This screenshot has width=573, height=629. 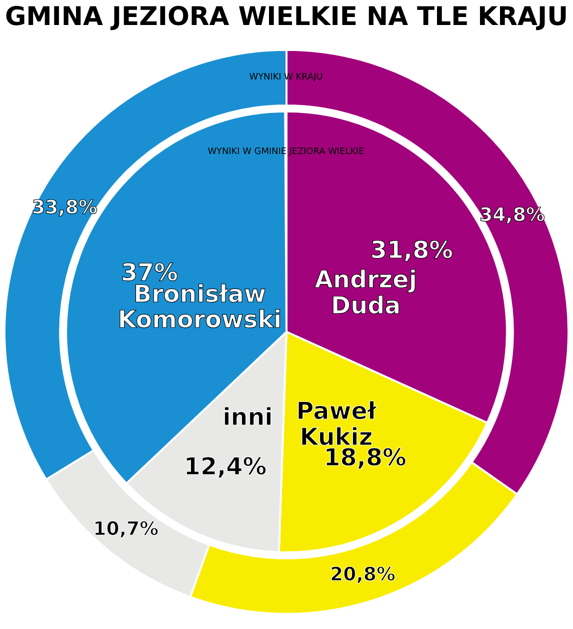 What do you see at coordinates (126, 529) in the screenshot?
I see `data-label: 10,7%` at bounding box center [126, 529].